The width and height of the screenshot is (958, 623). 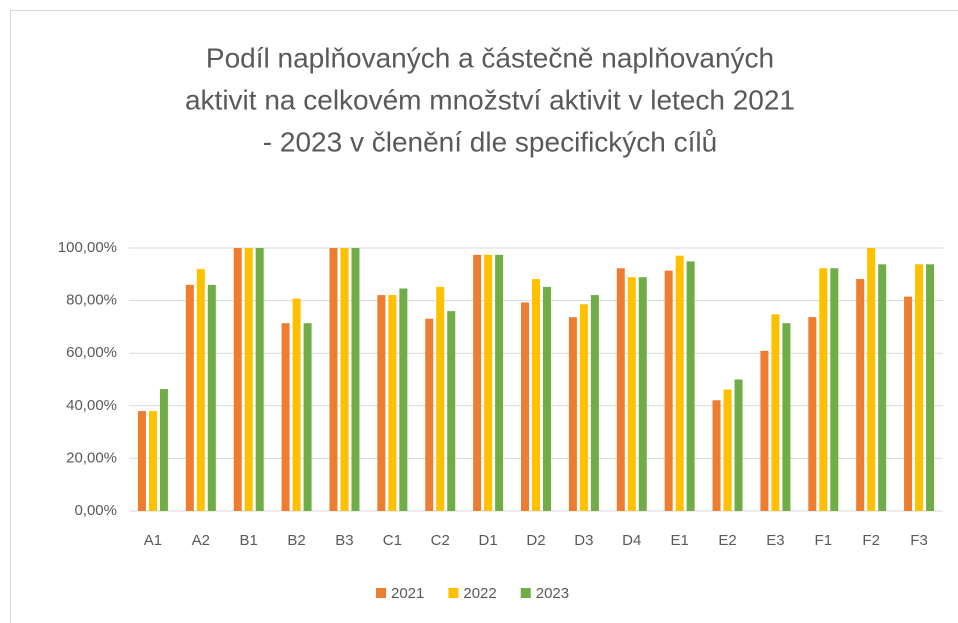 I want to click on chart-title: - 2023 v členění dle specifických cílů, so click(x=490, y=141).